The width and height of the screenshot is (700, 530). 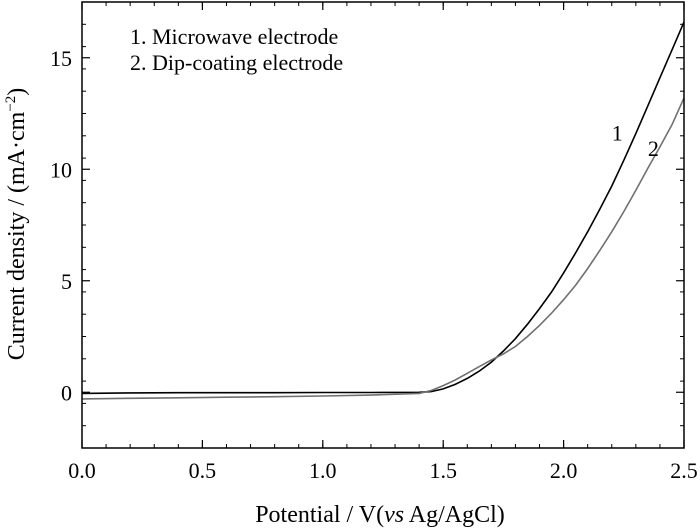 What do you see at coordinates (564, 470) in the screenshot?
I see `x-tick-label: 2.0` at bounding box center [564, 470].